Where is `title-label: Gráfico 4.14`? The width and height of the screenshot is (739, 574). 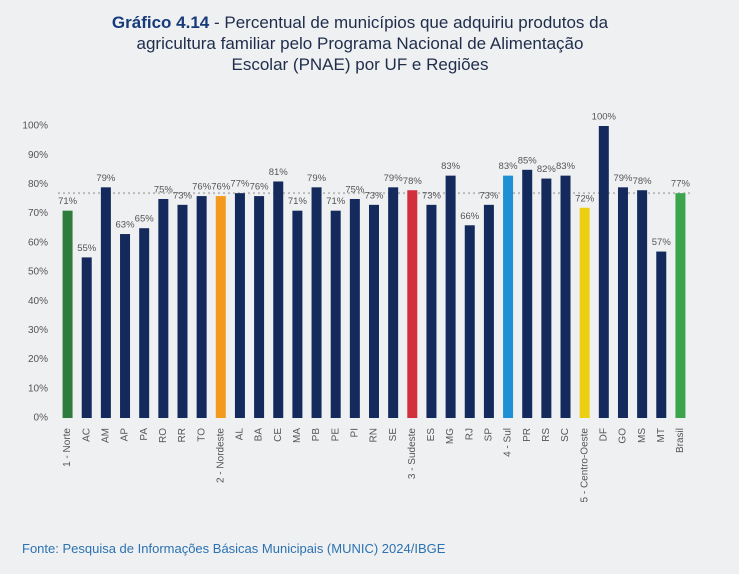
title-label: Gráfico 4.14 is located at coordinates (160, 22).